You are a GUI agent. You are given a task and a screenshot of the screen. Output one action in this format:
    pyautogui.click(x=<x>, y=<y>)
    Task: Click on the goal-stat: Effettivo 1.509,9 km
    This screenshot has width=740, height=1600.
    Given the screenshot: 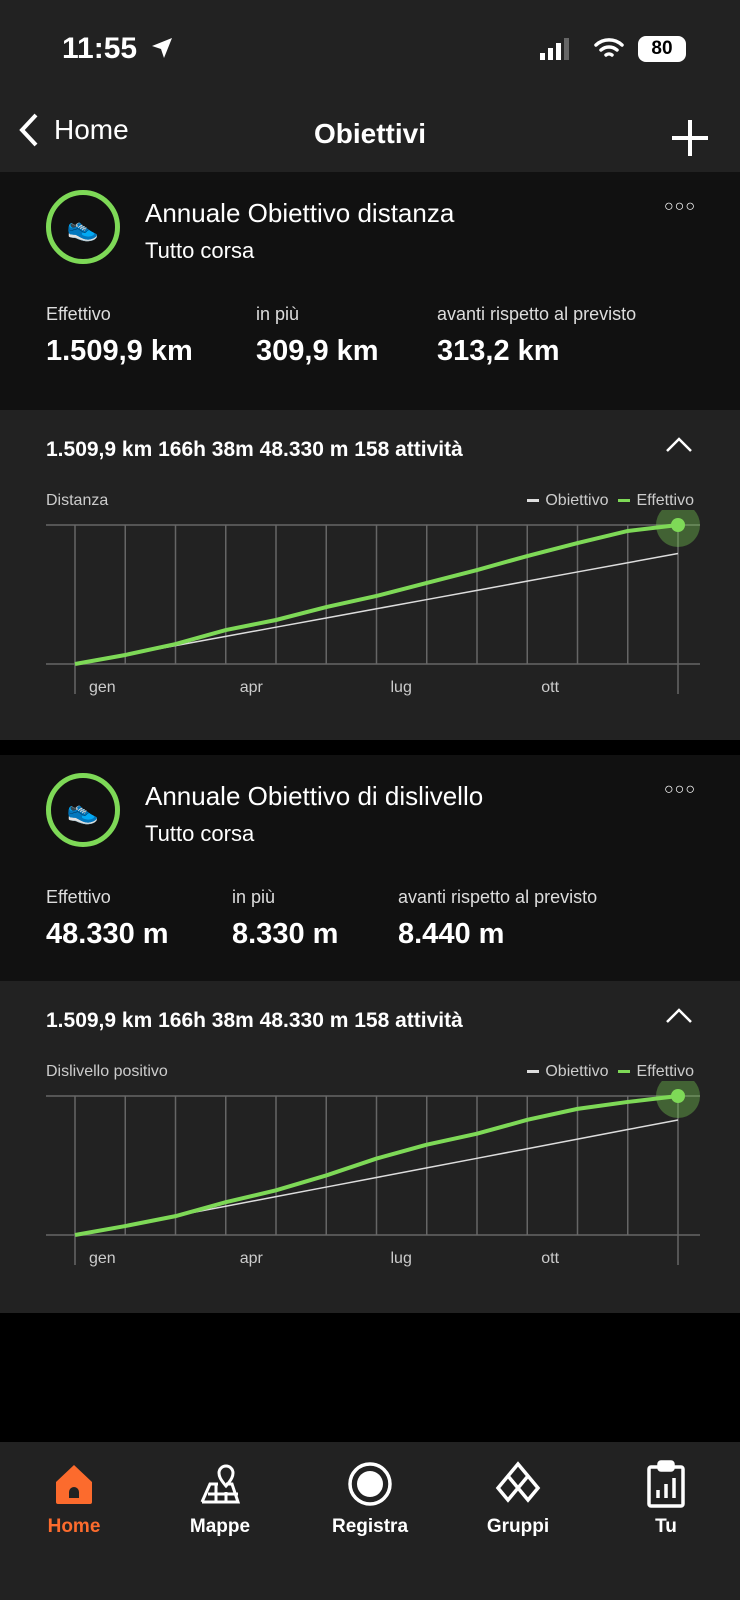 What is the action you would take?
    pyautogui.click(x=119, y=336)
    